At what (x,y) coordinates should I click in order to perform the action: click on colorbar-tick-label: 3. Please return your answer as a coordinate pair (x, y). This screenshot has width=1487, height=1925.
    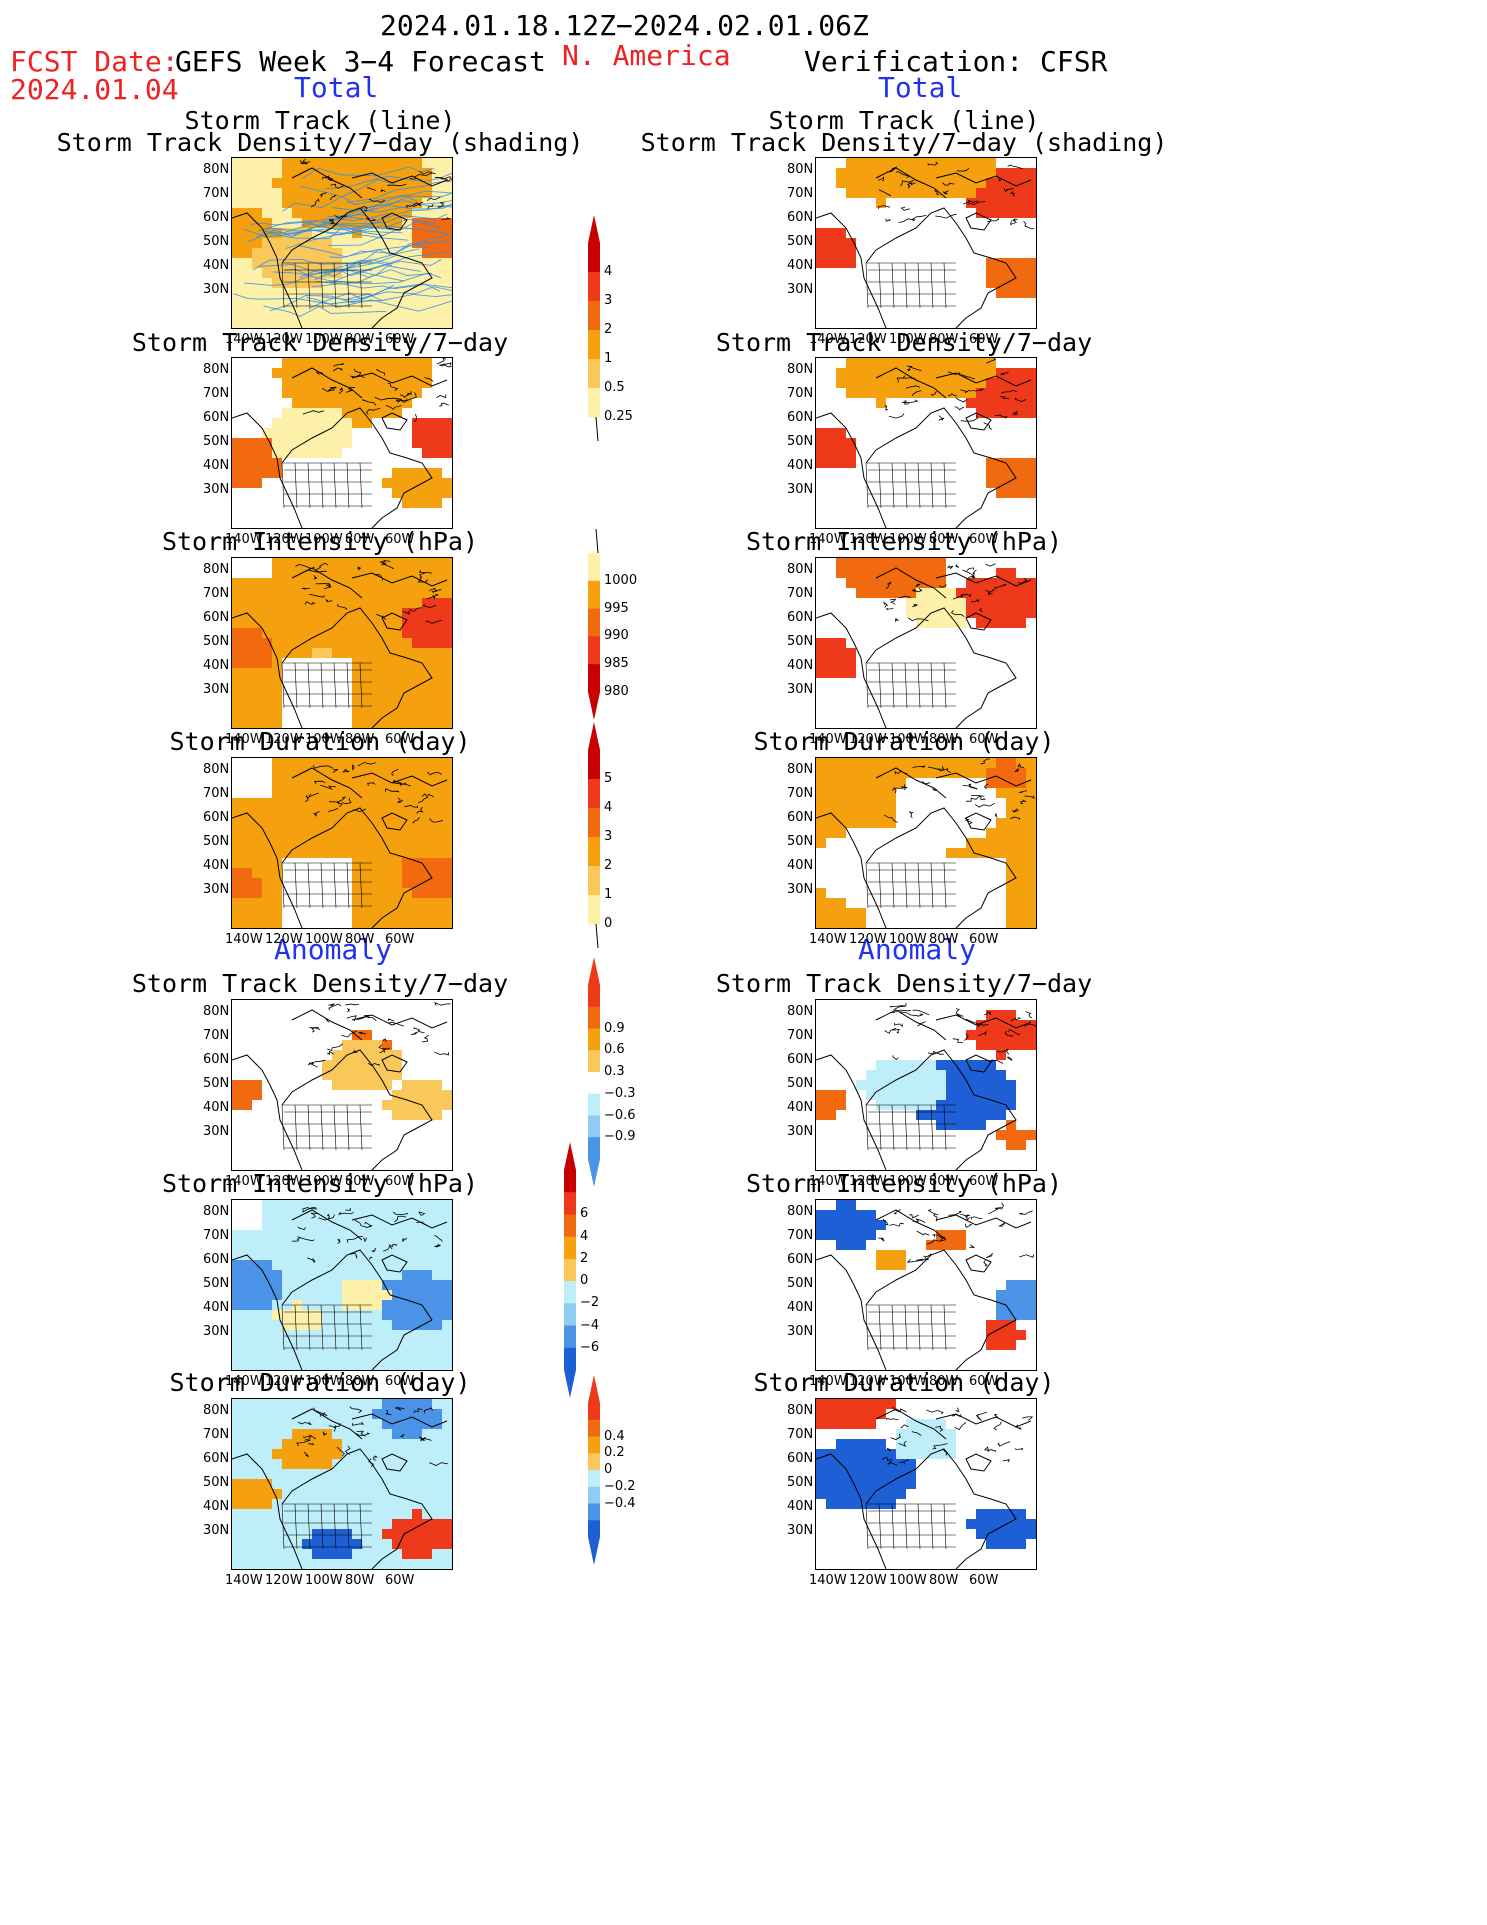
    Looking at the image, I should click on (608, 300).